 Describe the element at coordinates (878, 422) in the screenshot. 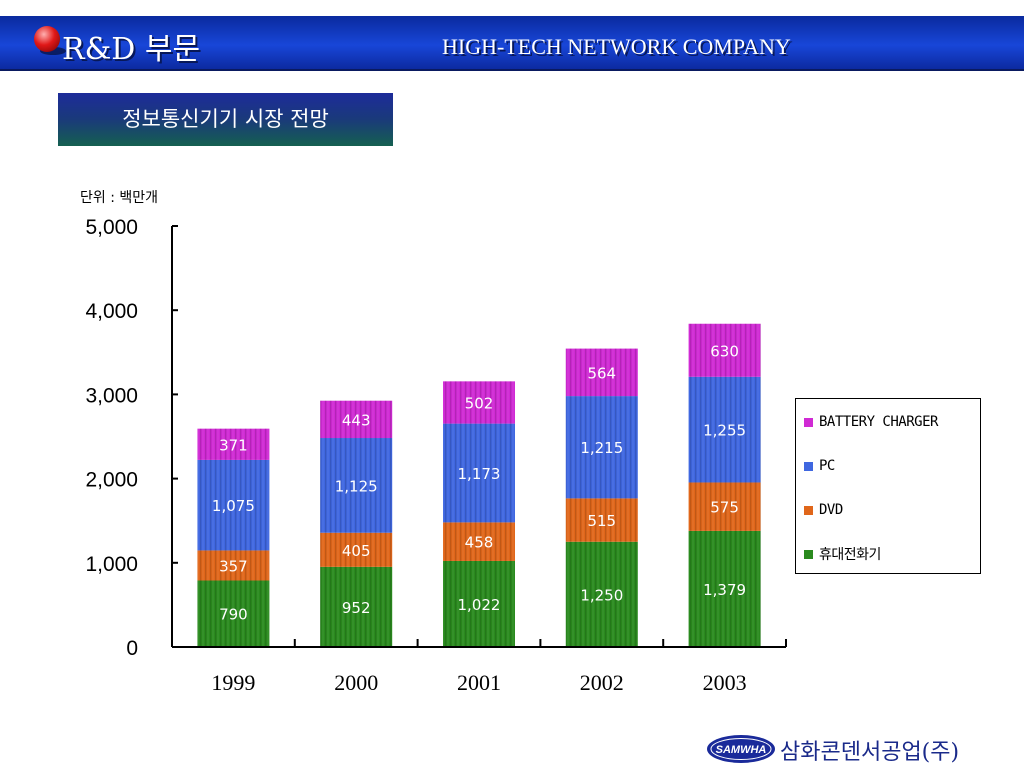

I see `legend-label: BATTERY CHARGER` at that location.